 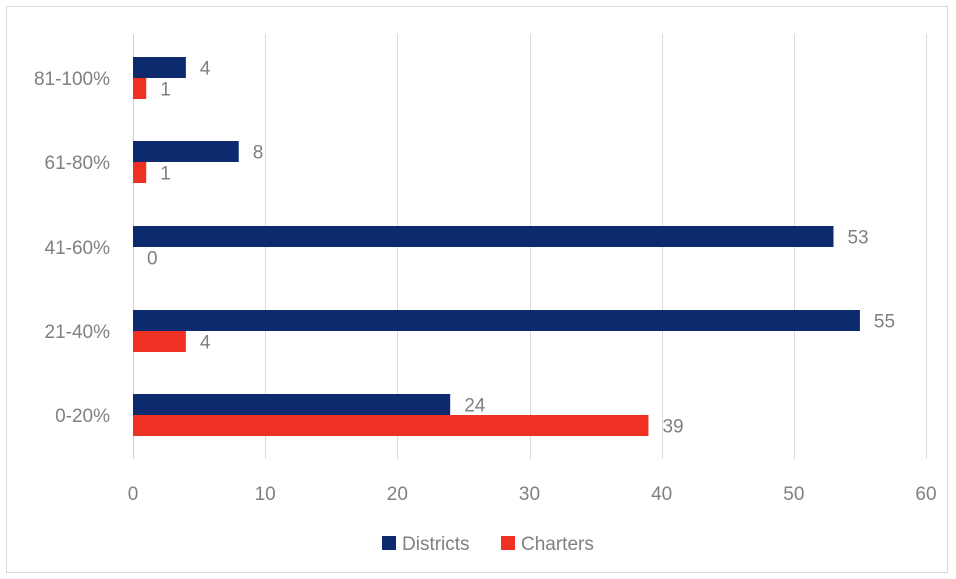 What do you see at coordinates (483, 236) in the screenshot?
I see `bar-districts-41-60%` at bounding box center [483, 236].